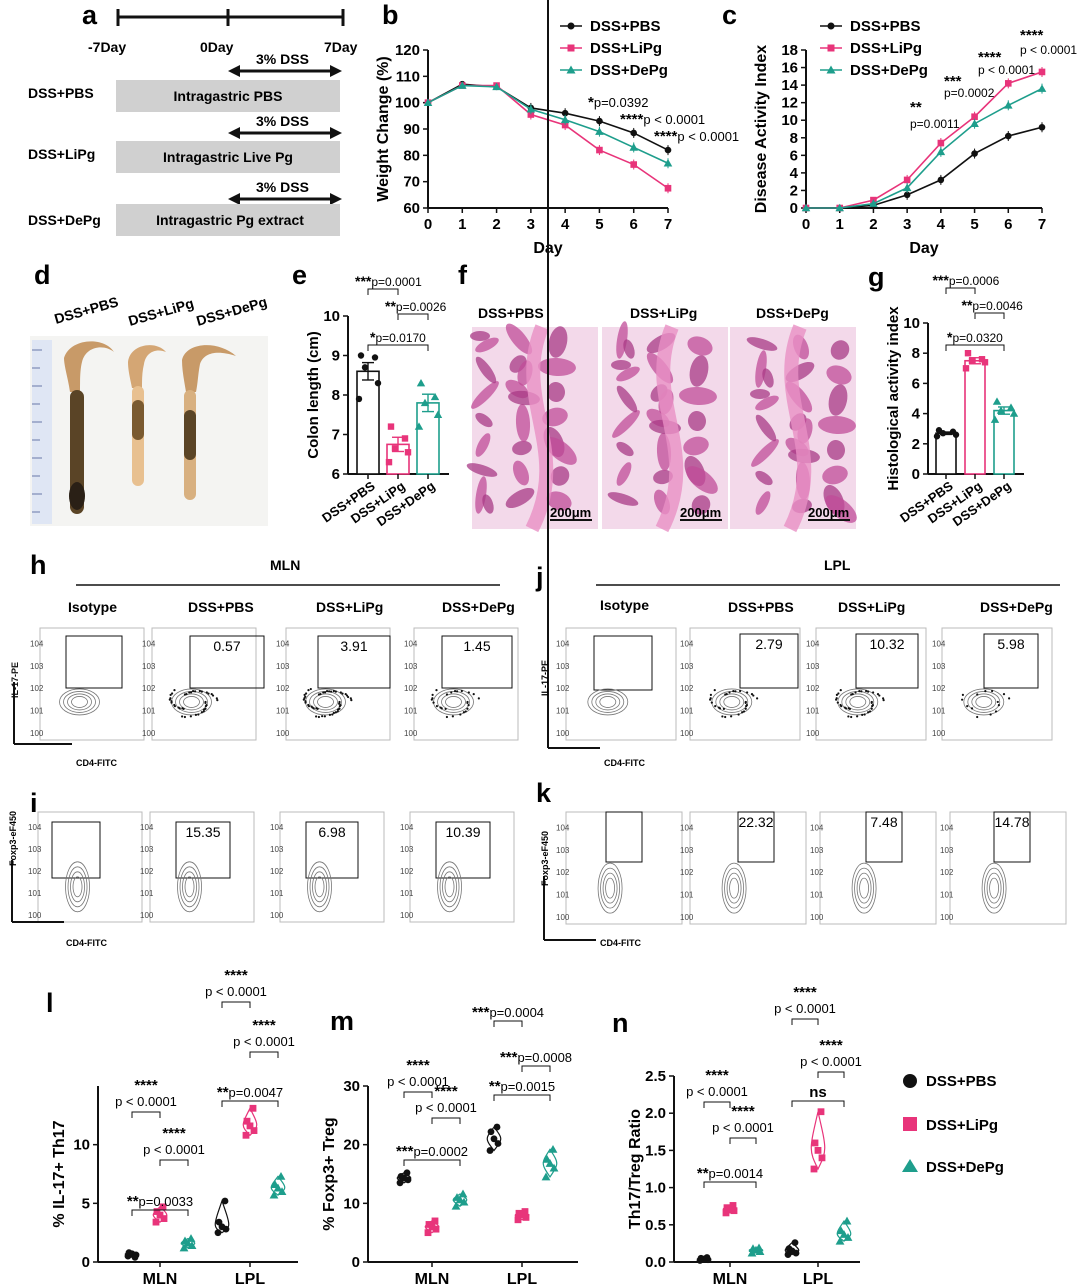 Image resolution: width=1080 pixels, height=1288 pixels. I want to click on tissue-muscle-layer, so click(669, 428).